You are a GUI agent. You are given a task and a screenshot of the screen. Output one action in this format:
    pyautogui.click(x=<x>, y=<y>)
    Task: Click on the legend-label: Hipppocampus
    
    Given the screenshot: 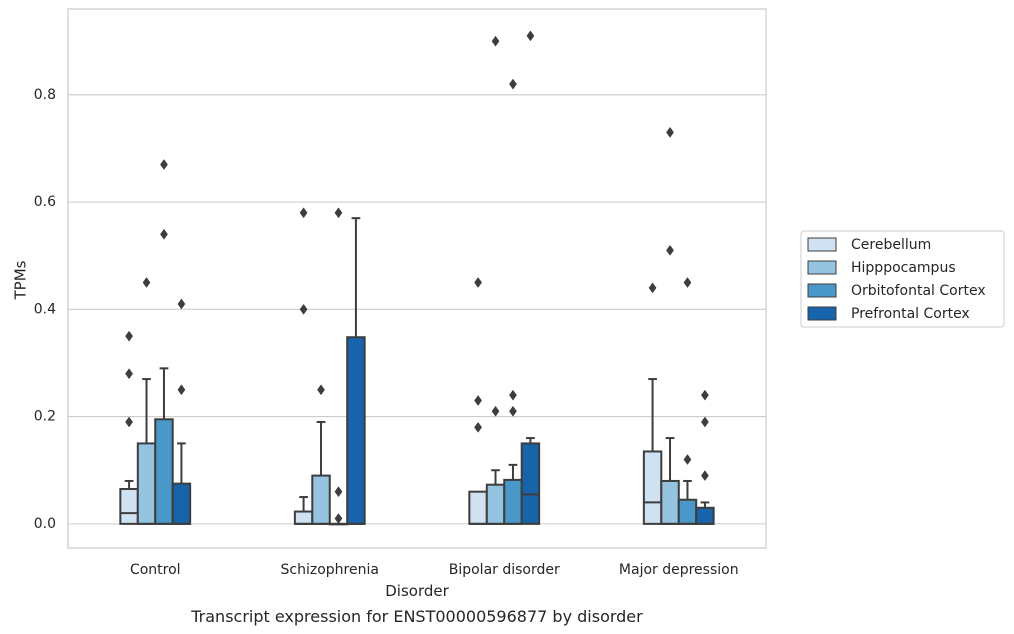 What is the action you would take?
    pyautogui.click(x=903, y=268)
    